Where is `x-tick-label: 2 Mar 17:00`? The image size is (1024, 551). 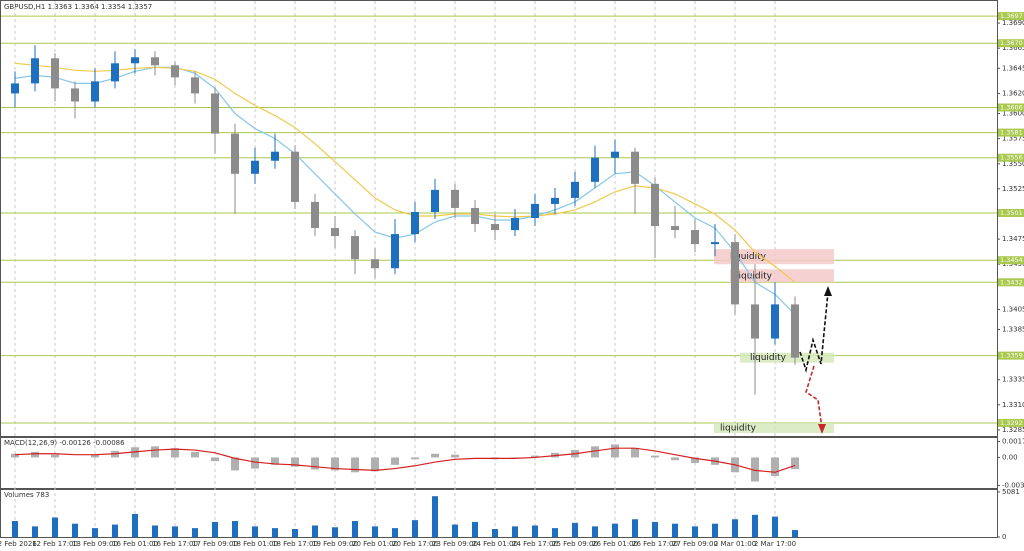
x-tick-label: 2 Mar 17:00 is located at coordinates (775, 544).